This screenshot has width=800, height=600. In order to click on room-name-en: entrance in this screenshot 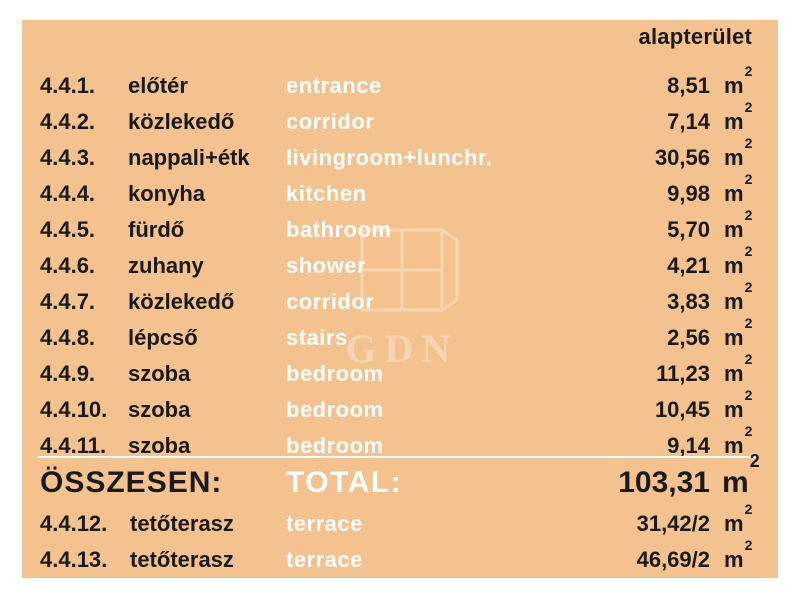, I will do `click(334, 85)`.